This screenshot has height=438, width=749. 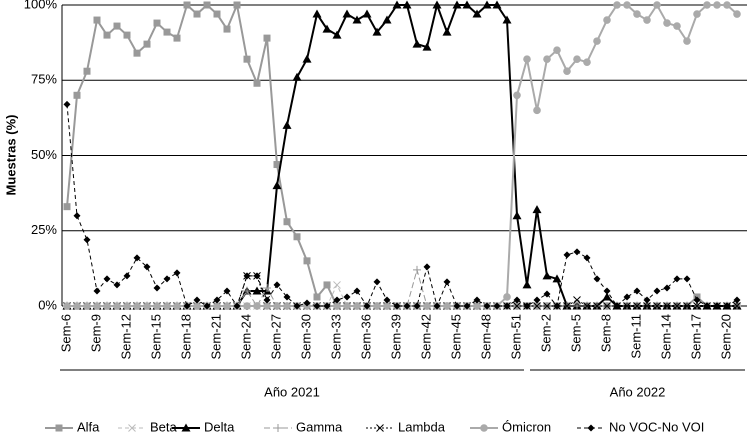 I want to click on x-tick-label: Sem-30, so click(x=305, y=337).